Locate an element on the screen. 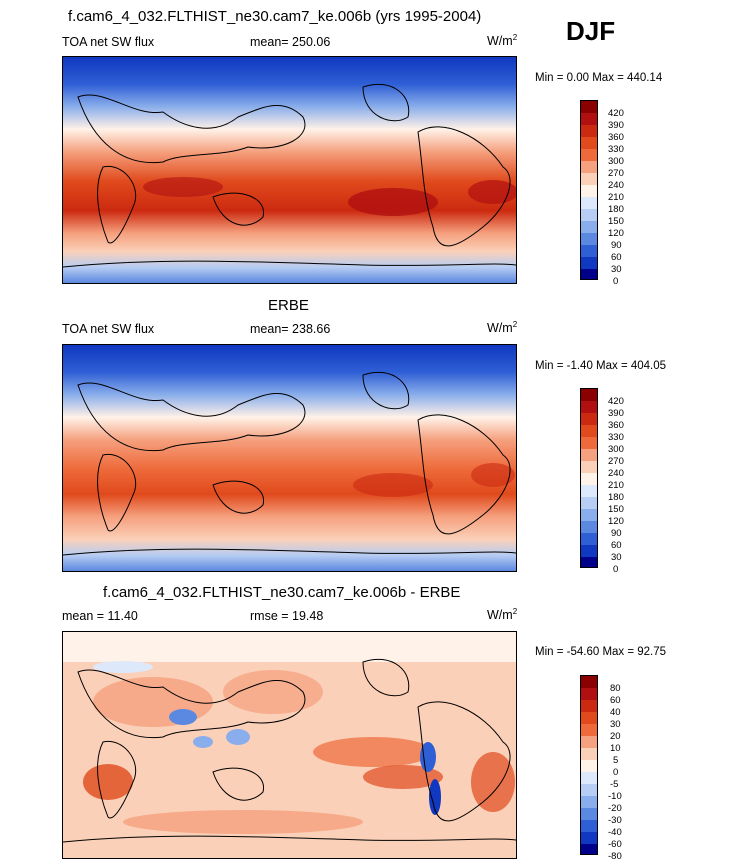  panel1-tick: 210 is located at coordinates (616, 197).